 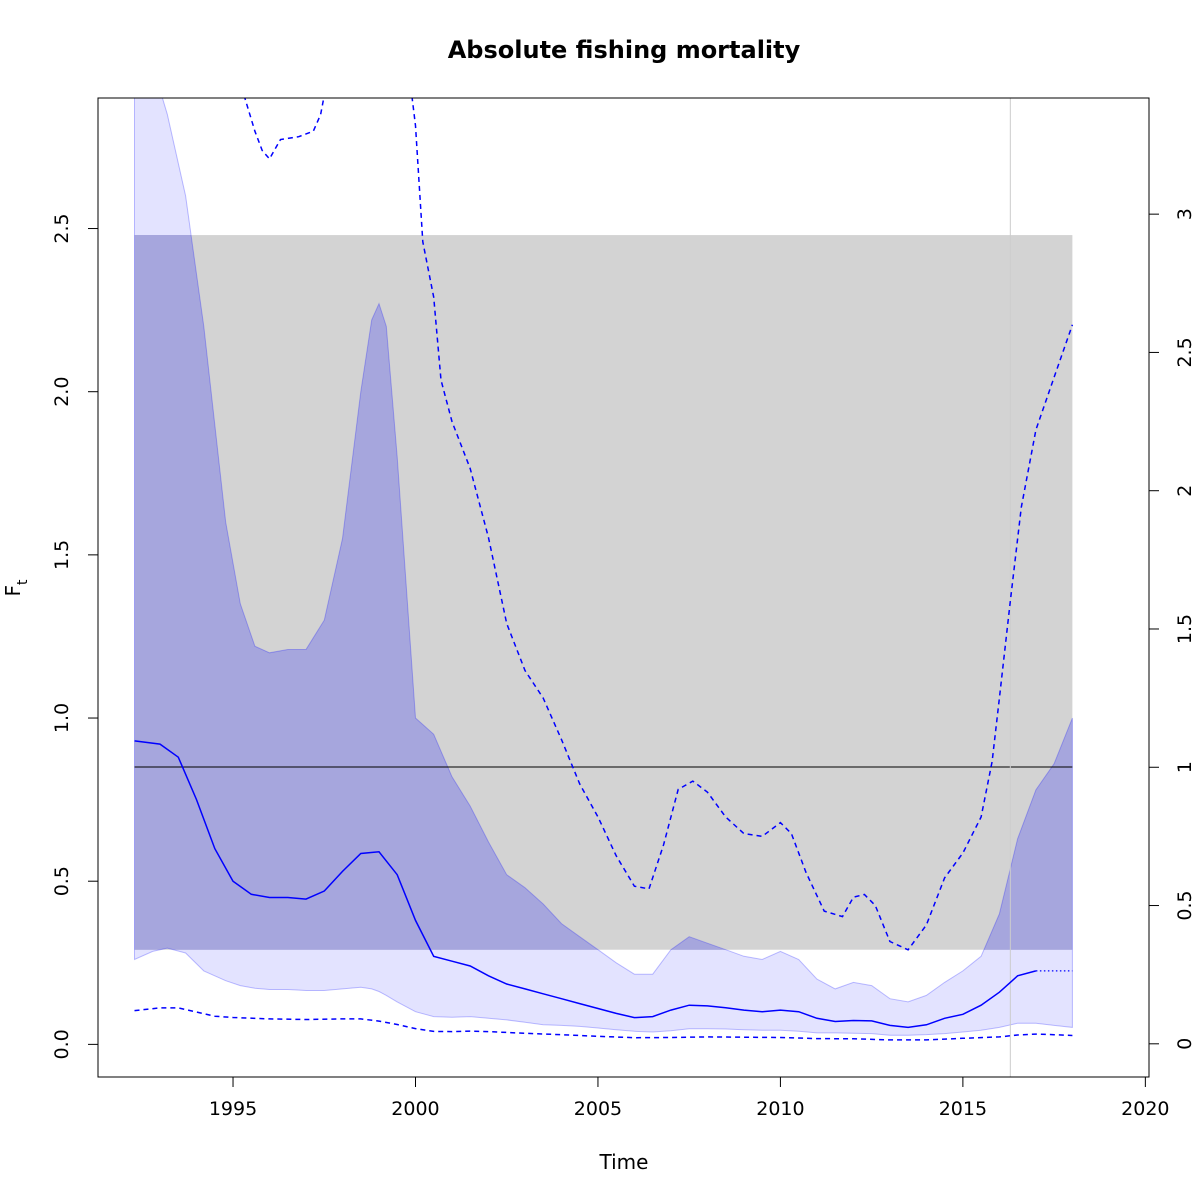 What do you see at coordinates (415, 1109) in the screenshot?
I see `x-tick-label: 2000` at bounding box center [415, 1109].